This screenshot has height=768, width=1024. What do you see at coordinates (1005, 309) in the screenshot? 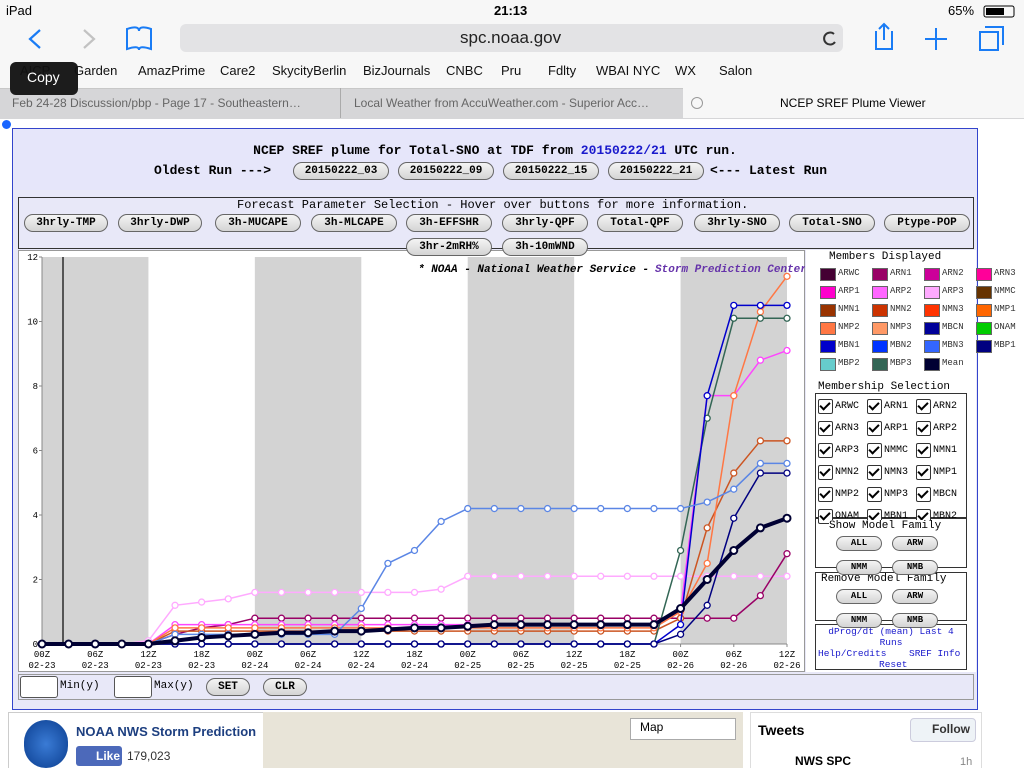
I see `member-name: NMP1` at bounding box center [1005, 309].